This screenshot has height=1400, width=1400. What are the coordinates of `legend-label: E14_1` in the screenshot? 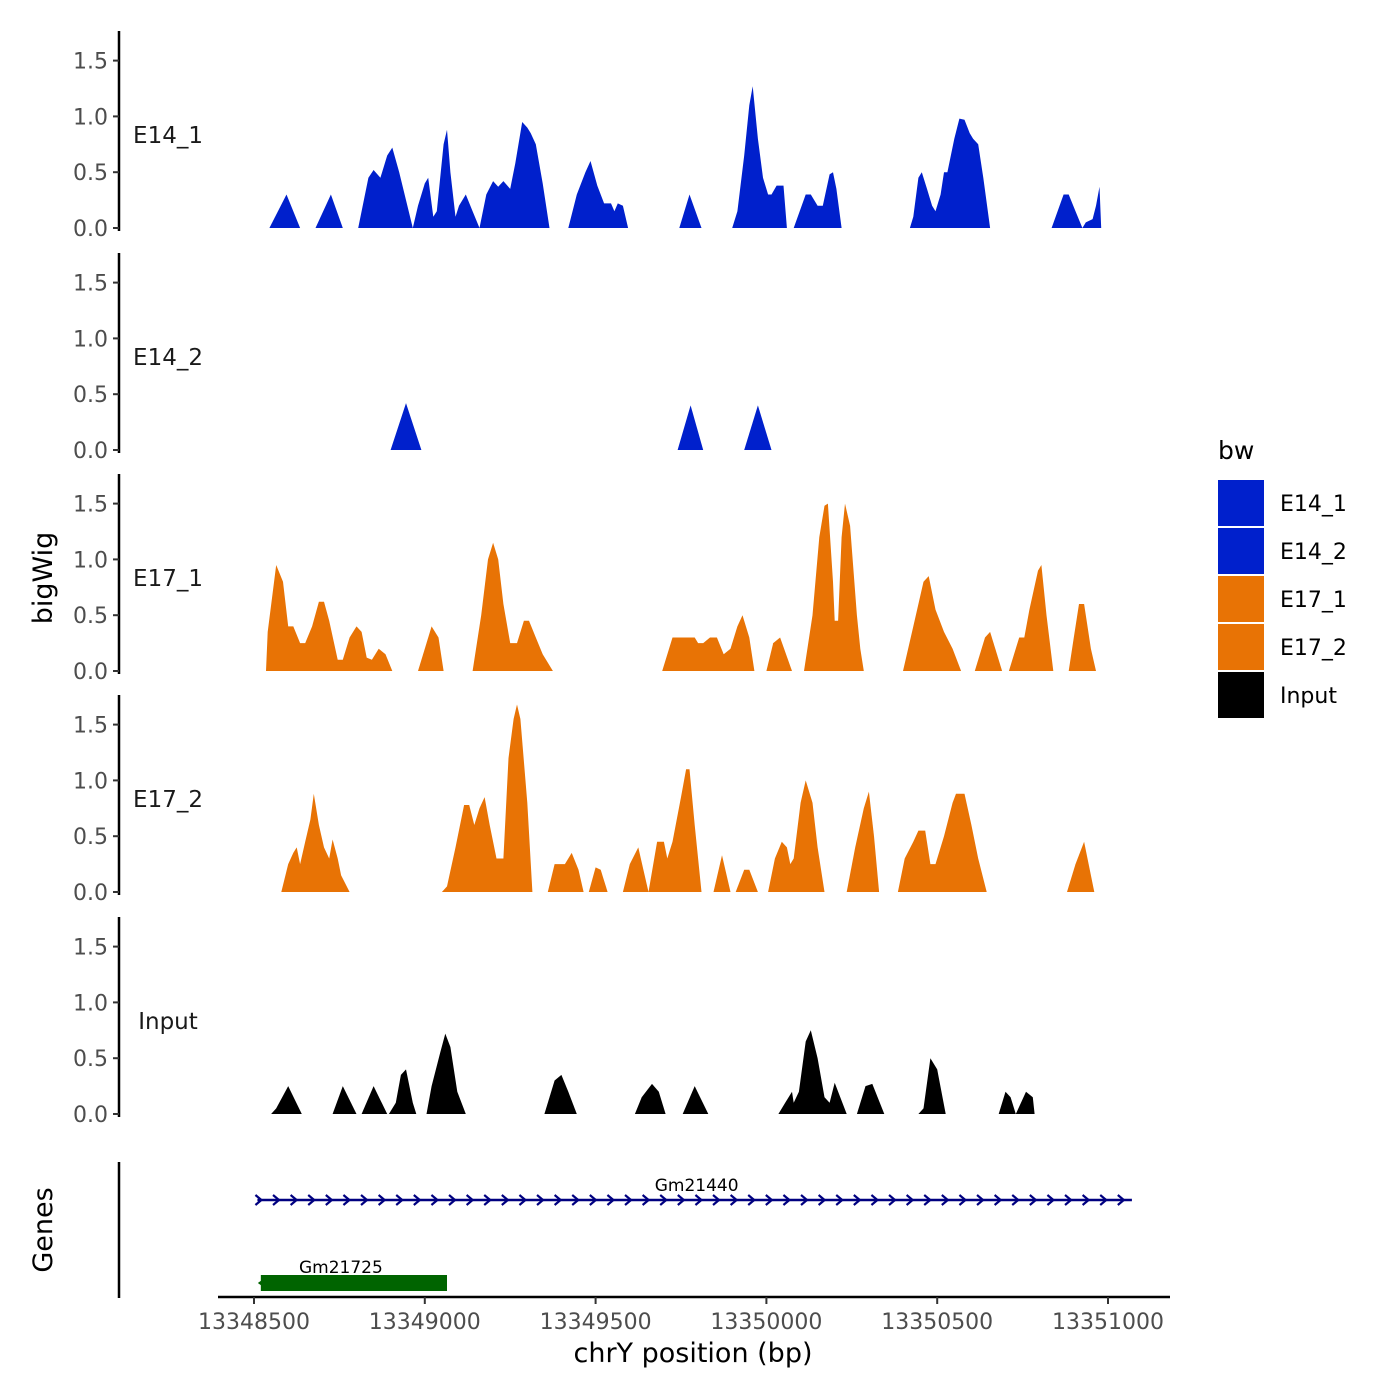 It's located at (1313, 504).